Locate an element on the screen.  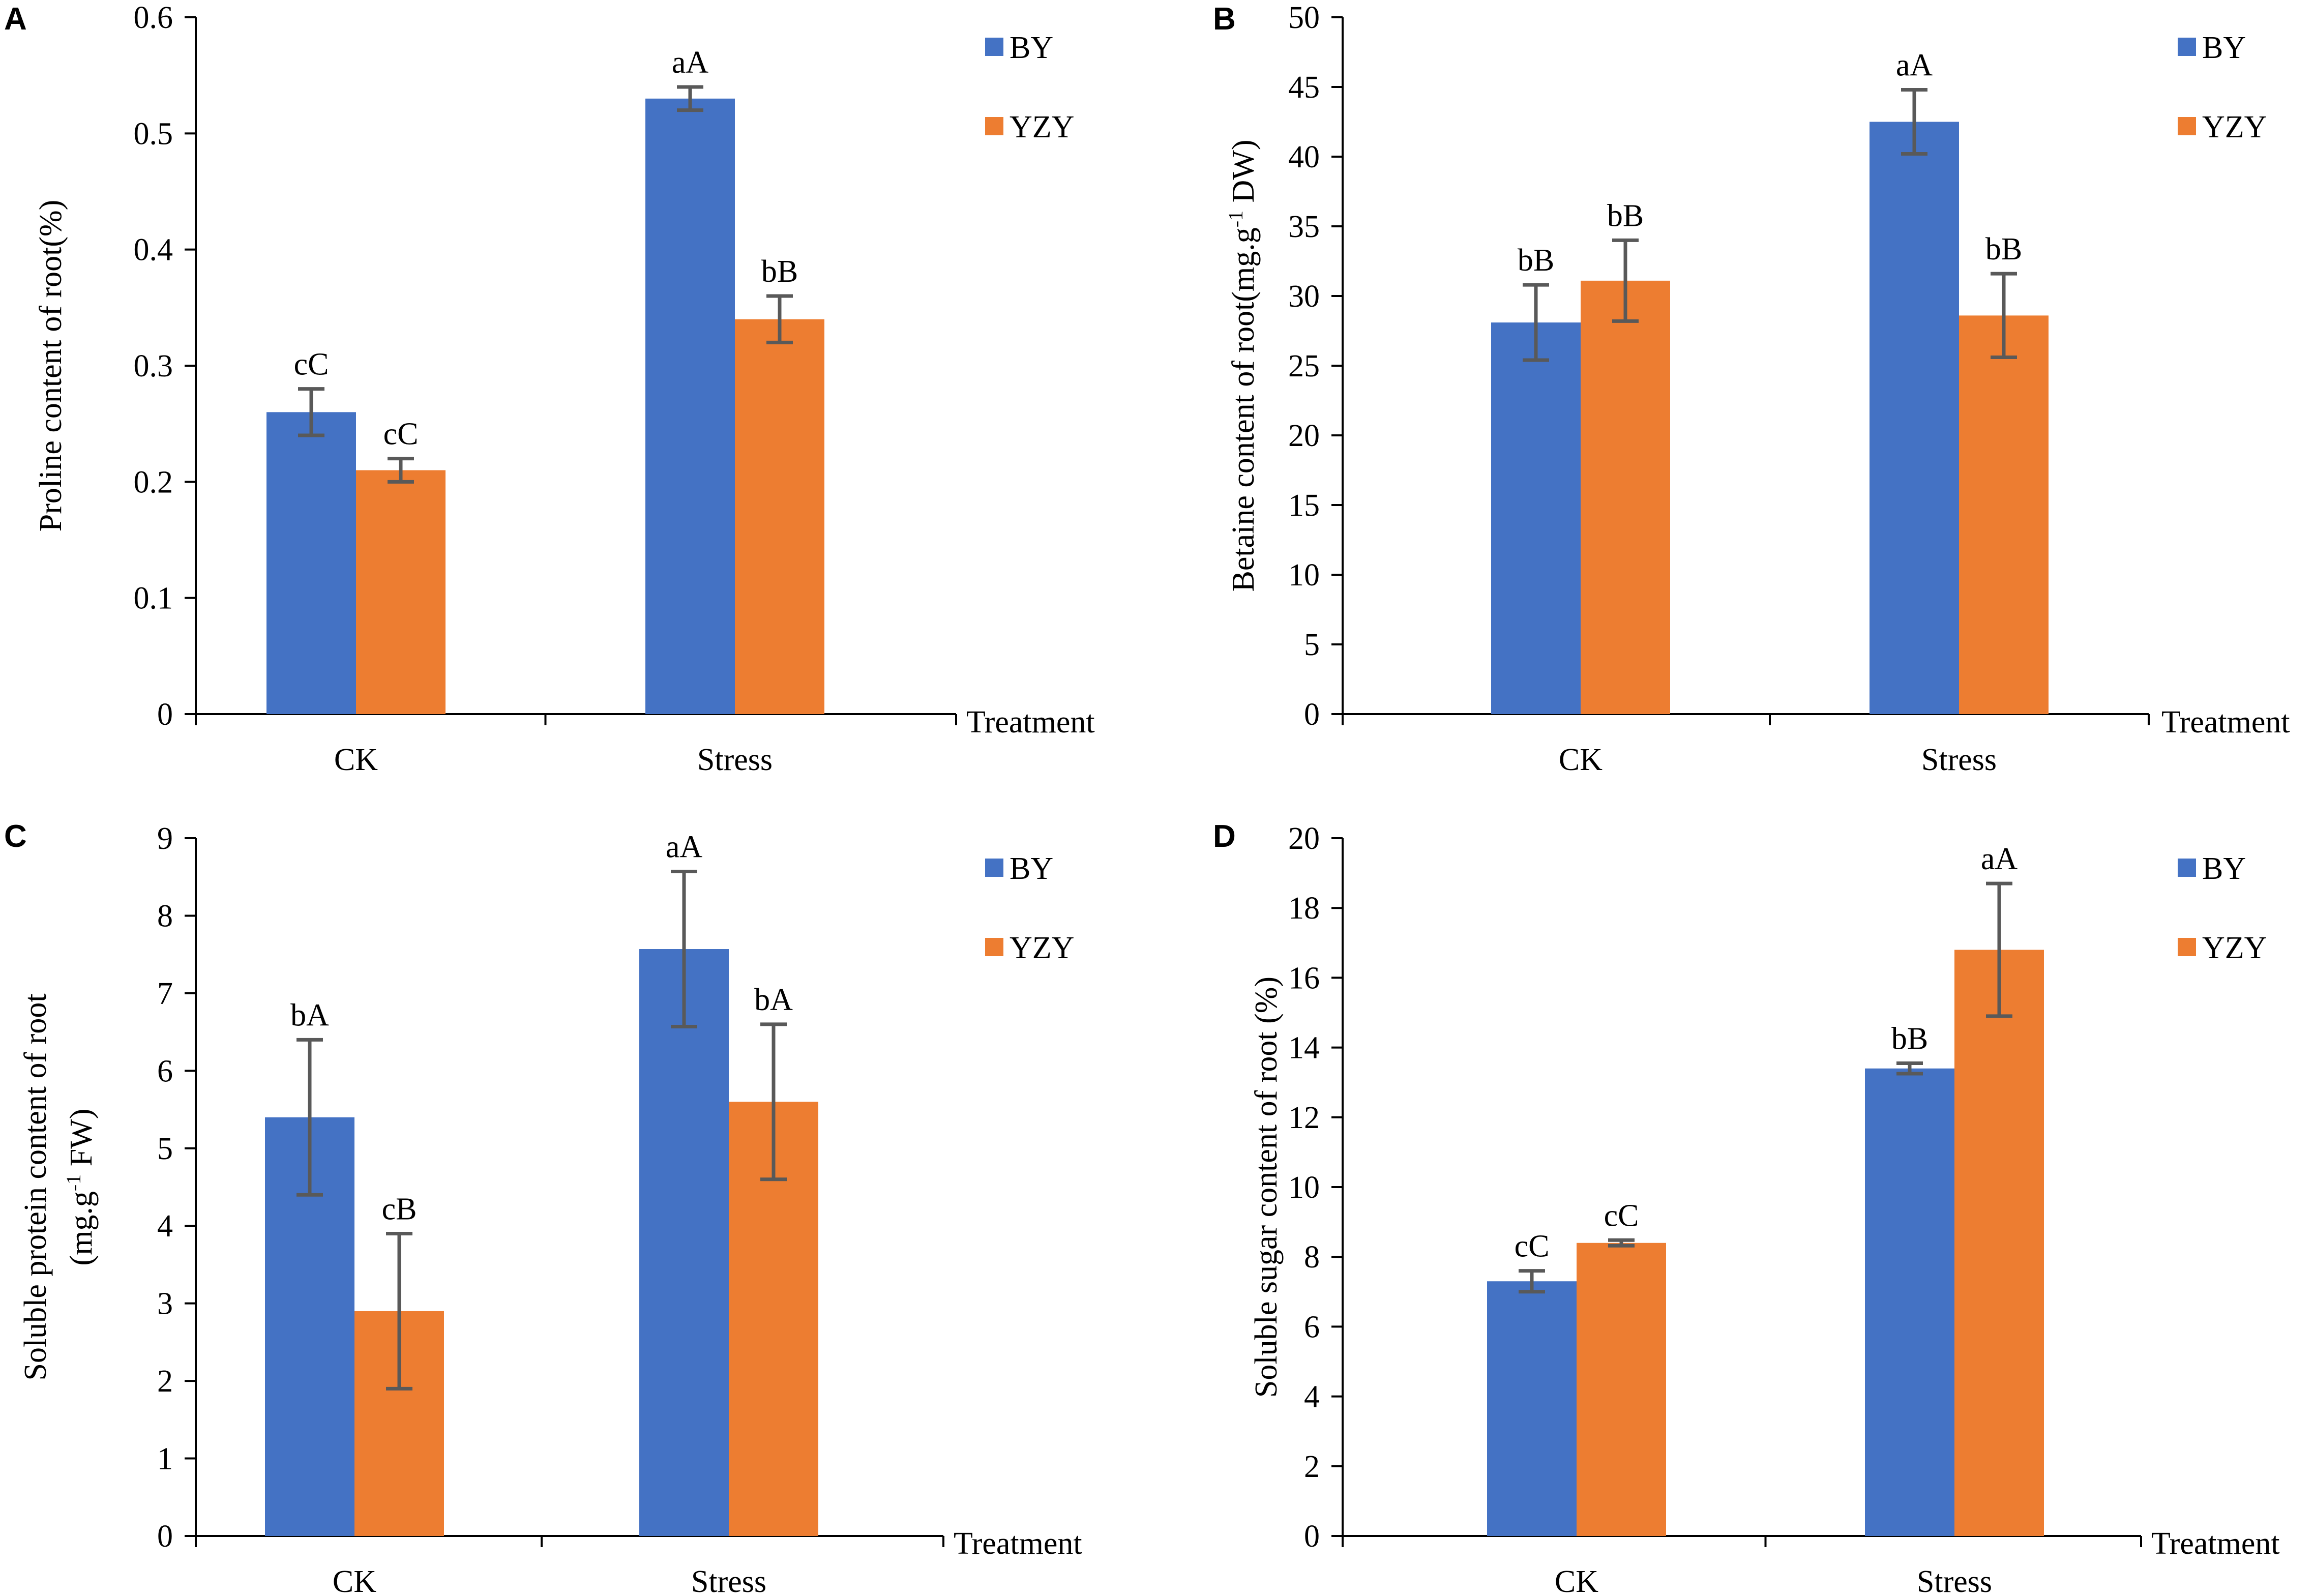
y-tick-label: 12 is located at coordinates (1304, 1118).